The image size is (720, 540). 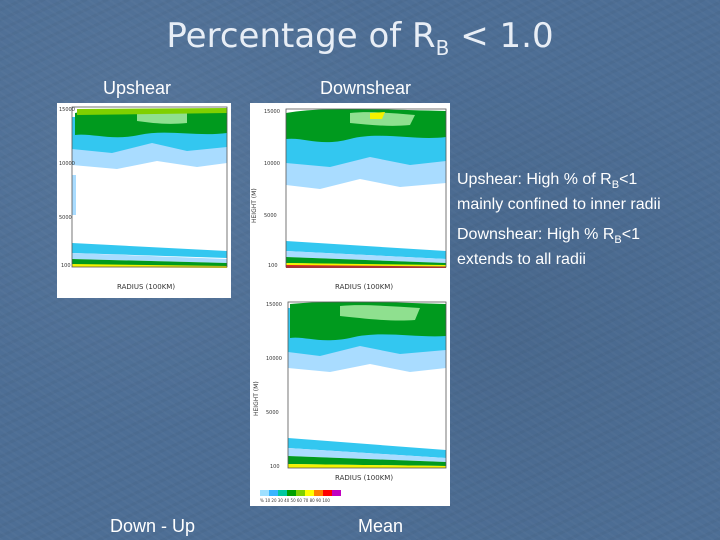 I want to click on upshear-label: Upshear, so click(x=137, y=88).